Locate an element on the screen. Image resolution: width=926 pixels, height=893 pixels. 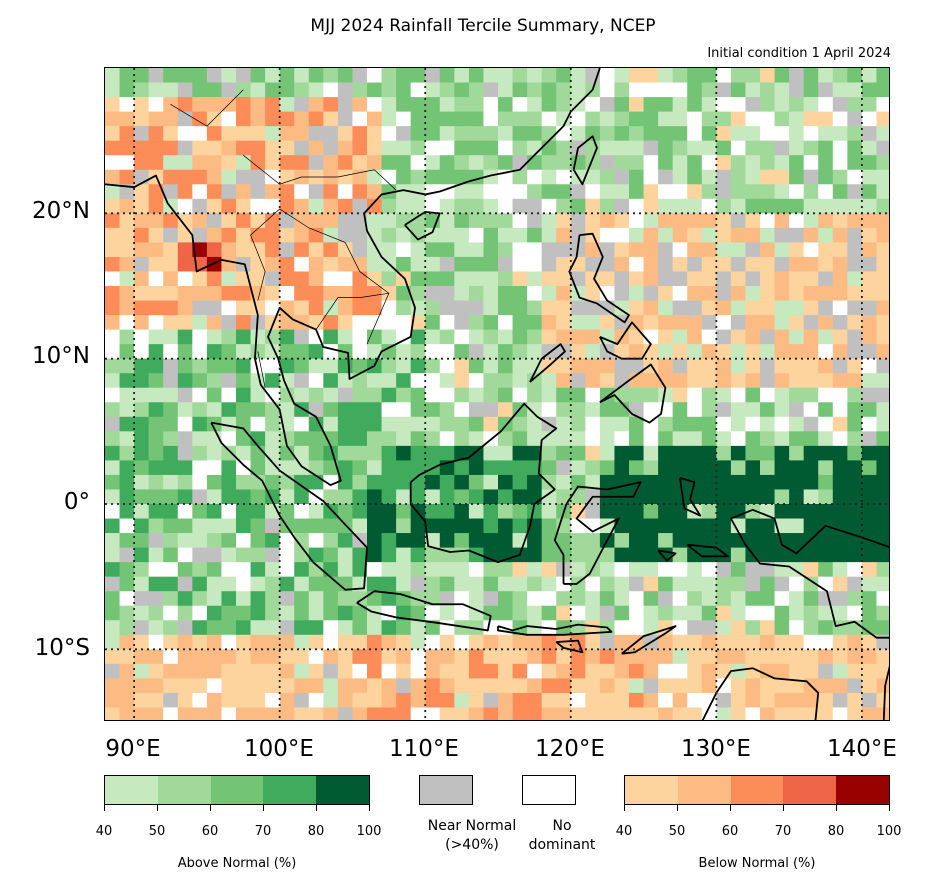
coastline is located at coordinates (555, 629).